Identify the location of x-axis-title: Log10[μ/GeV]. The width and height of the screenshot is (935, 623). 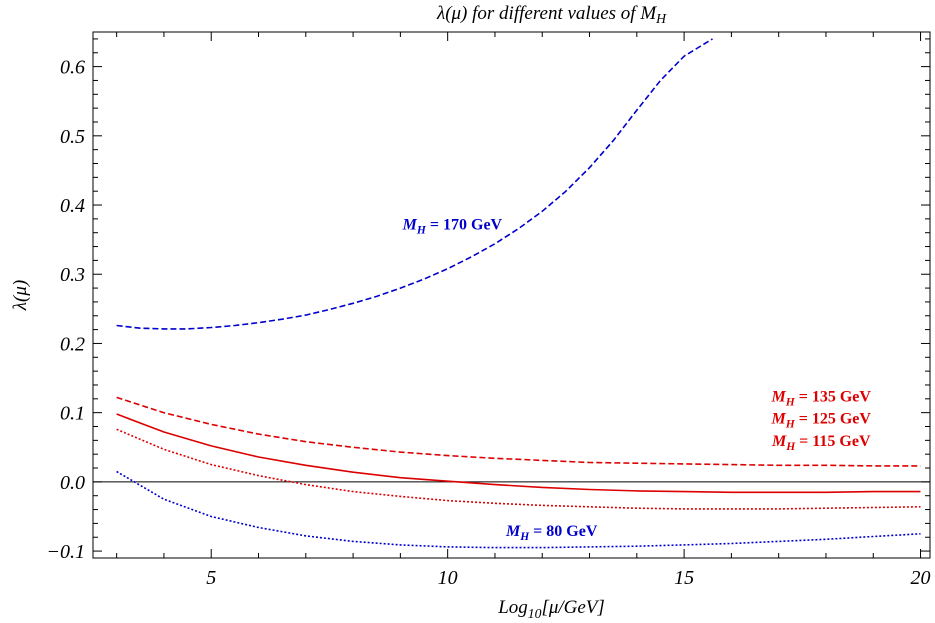
(551, 609).